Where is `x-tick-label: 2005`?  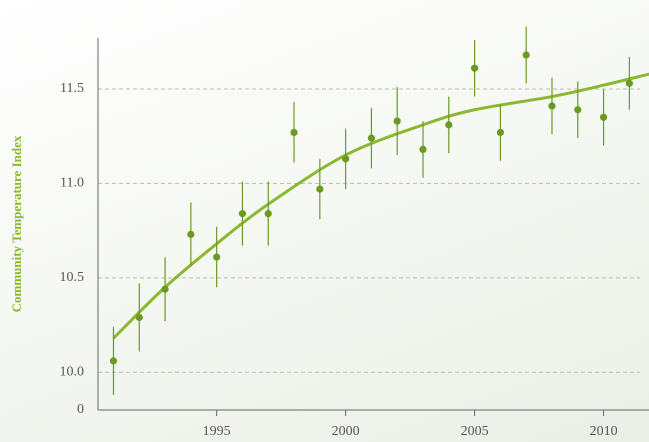 x-tick-label: 2005 is located at coordinates (475, 431).